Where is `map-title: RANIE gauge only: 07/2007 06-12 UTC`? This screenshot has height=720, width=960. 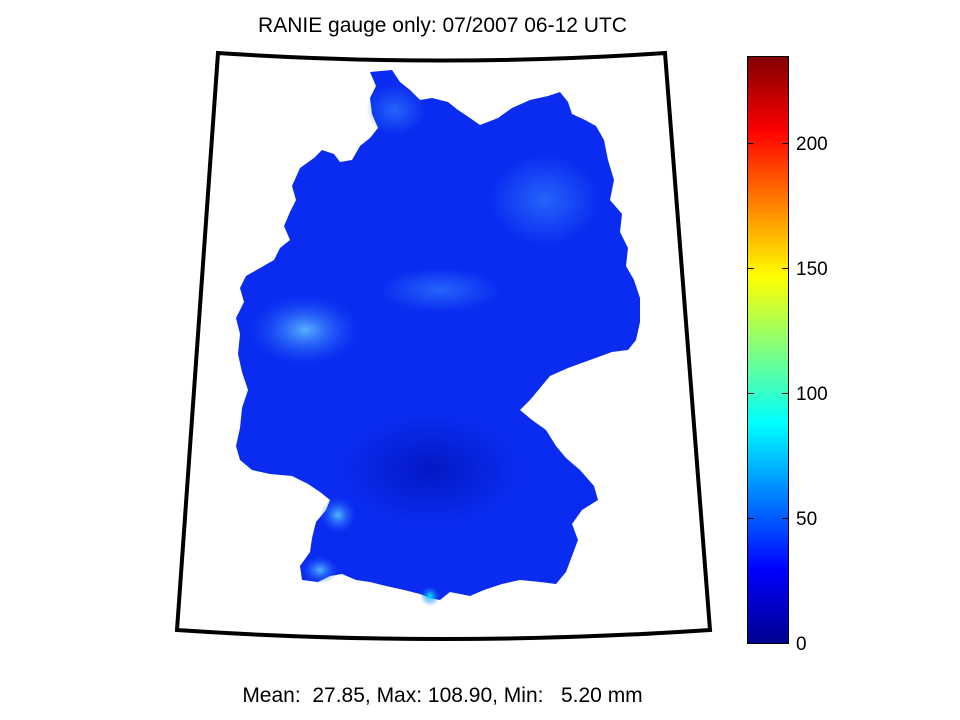 map-title: RANIE gauge only: 07/2007 06-12 UTC is located at coordinates (442, 25).